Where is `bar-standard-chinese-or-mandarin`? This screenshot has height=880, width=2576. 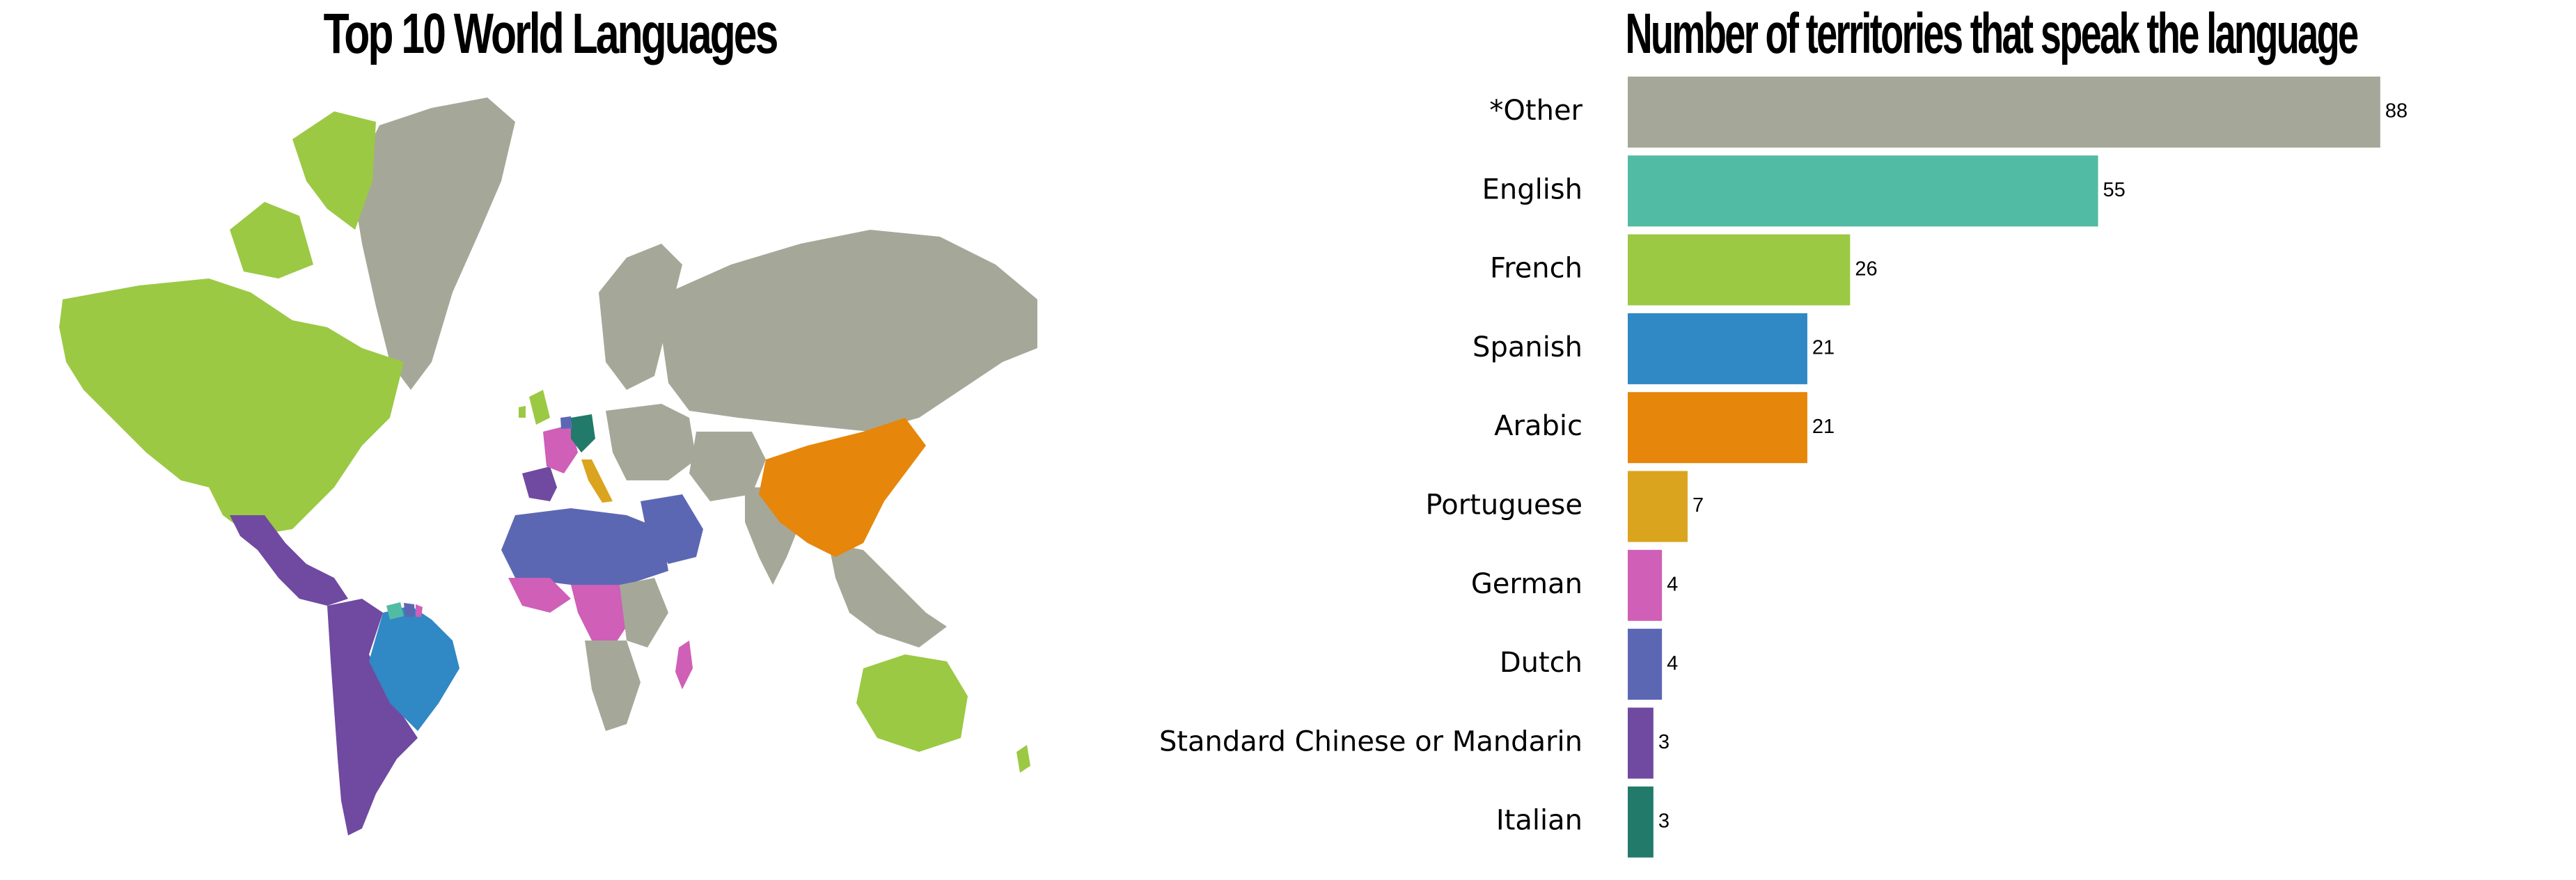
bar-standard-chinese-or-mandarin is located at coordinates (1641, 743).